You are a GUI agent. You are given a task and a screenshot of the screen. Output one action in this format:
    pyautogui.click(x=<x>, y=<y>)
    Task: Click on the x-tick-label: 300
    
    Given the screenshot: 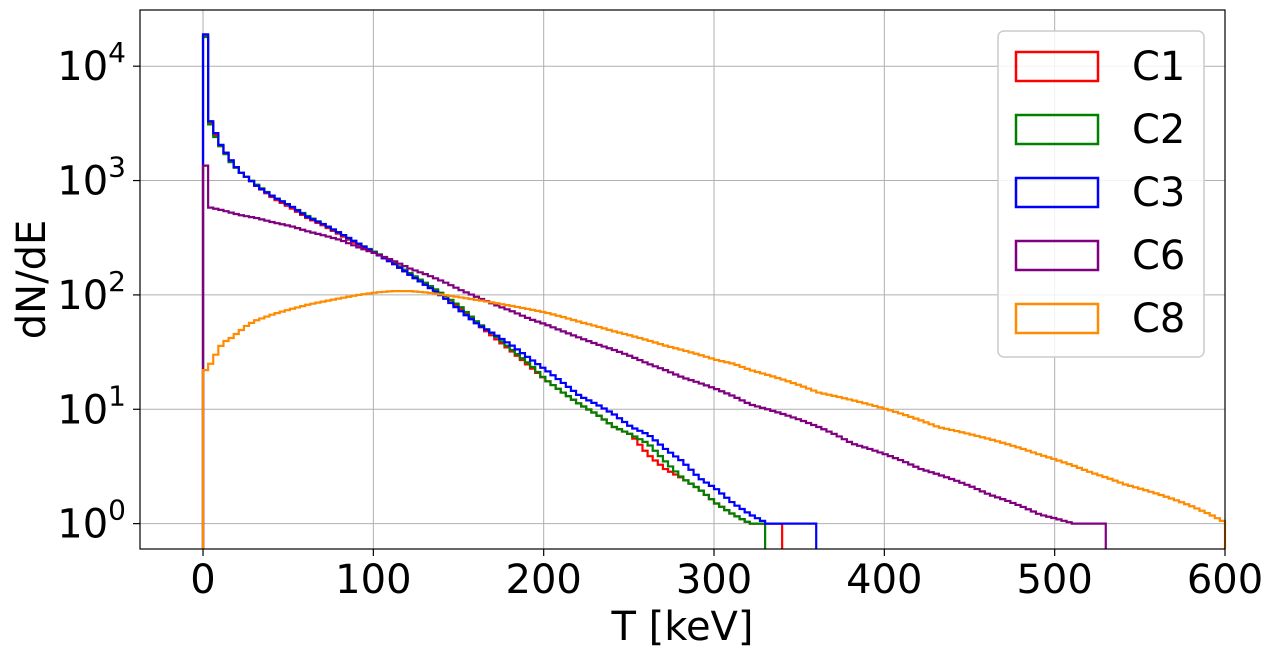 What is the action you would take?
    pyautogui.click(x=714, y=580)
    